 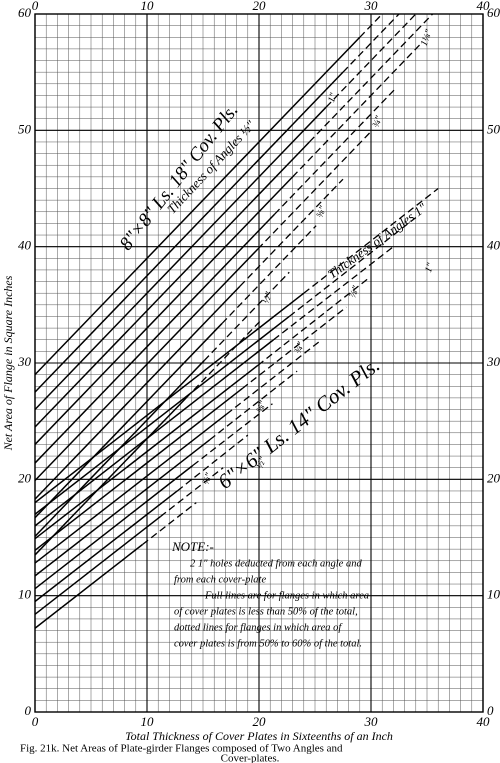 What do you see at coordinates (8, 363) in the screenshot?
I see `y-axis-title: Net Area of Flange in Square Inches` at bounding box center [8, 363].